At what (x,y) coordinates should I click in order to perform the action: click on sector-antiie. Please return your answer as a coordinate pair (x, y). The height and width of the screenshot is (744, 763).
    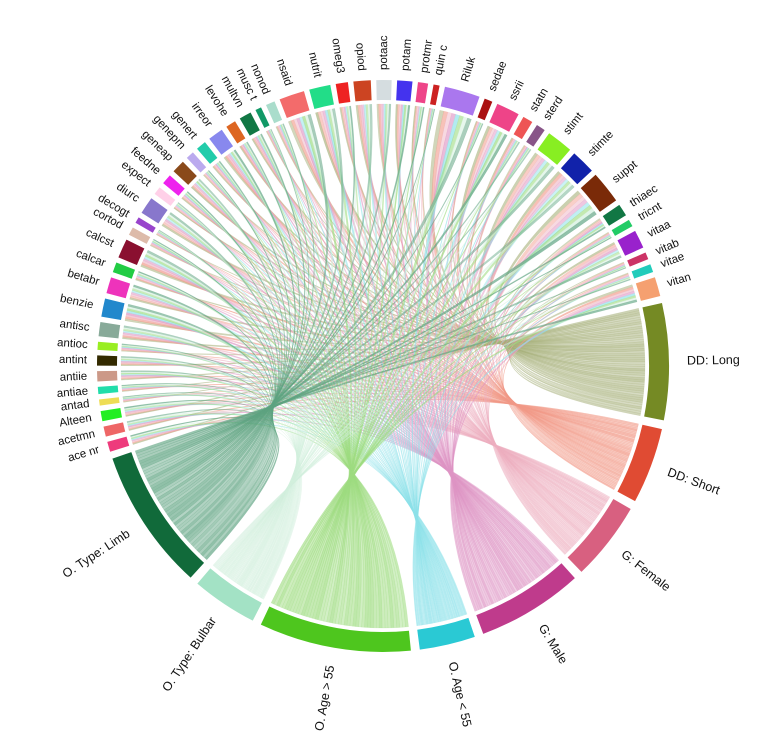
    Looking at the image, I should click on (107, 376).